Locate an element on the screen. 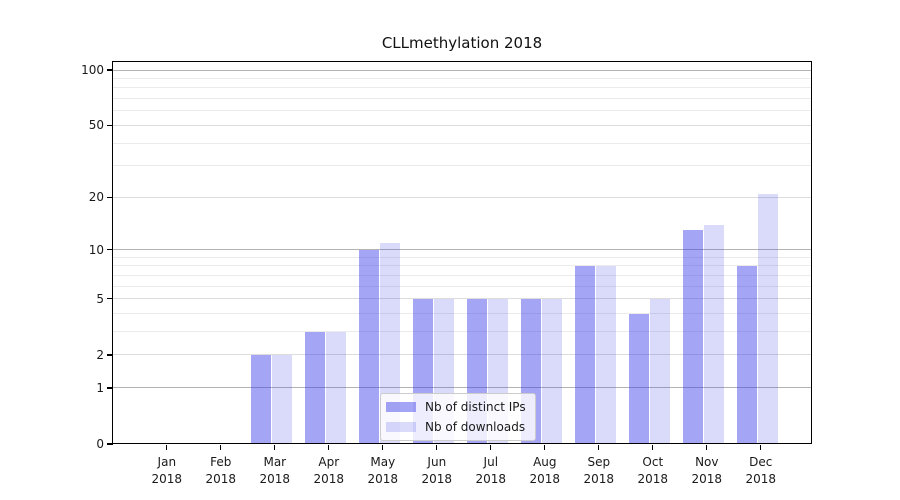 This screenshot has width=900, height=500. y-tick-label: 10 is located at coordinates (96, 249).